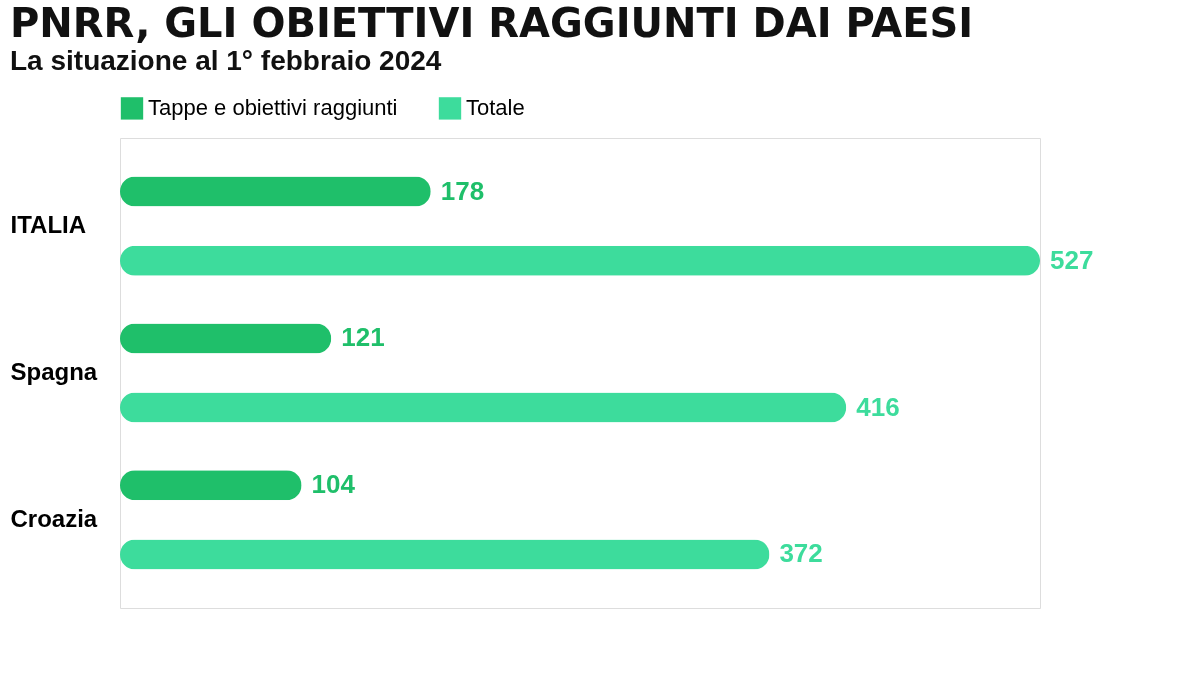 The width and height of the screenshot is (1200, 675). I want to click on data-label: 178, so click(462, 190).